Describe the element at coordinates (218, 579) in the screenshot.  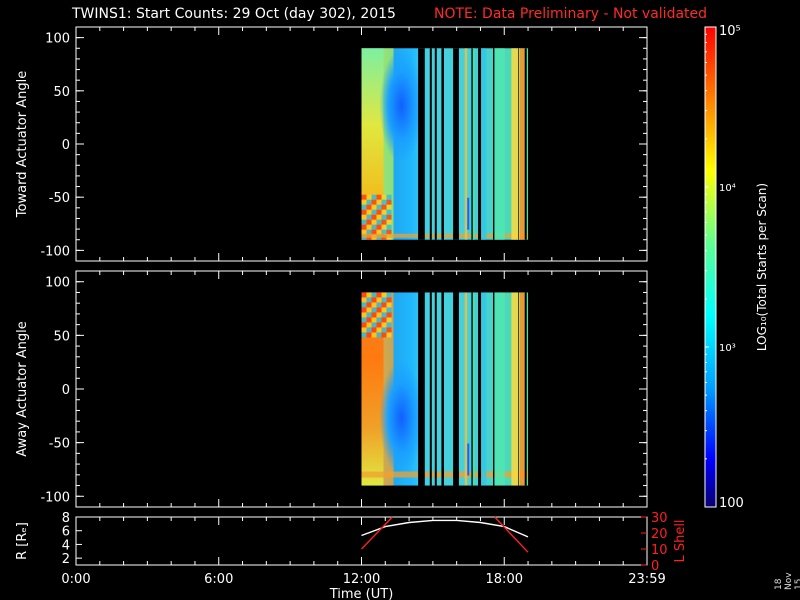
I see `x-tick-label: 6:00` at that location.